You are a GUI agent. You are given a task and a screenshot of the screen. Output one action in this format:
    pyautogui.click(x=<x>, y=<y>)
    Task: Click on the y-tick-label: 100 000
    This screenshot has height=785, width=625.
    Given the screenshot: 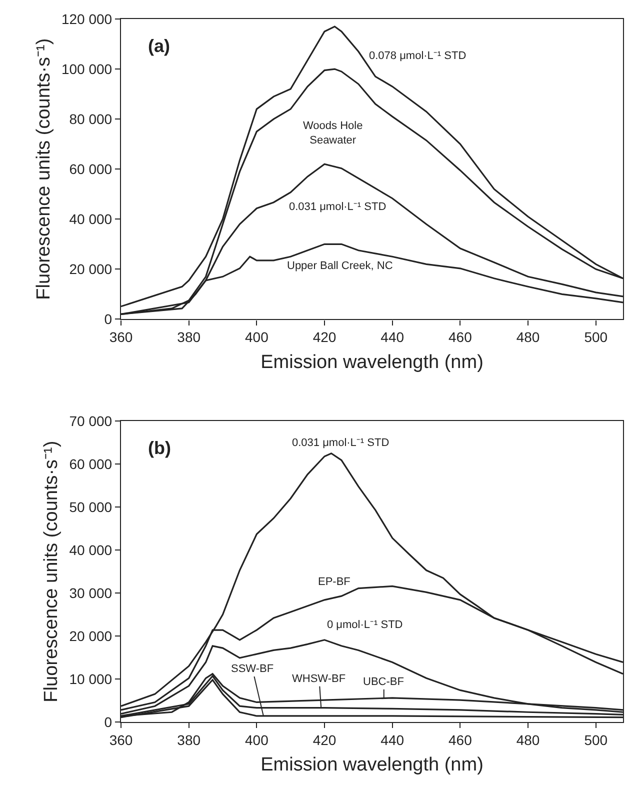 What is the action you would take?
    pyautogui.click(x=86, y=68)
    